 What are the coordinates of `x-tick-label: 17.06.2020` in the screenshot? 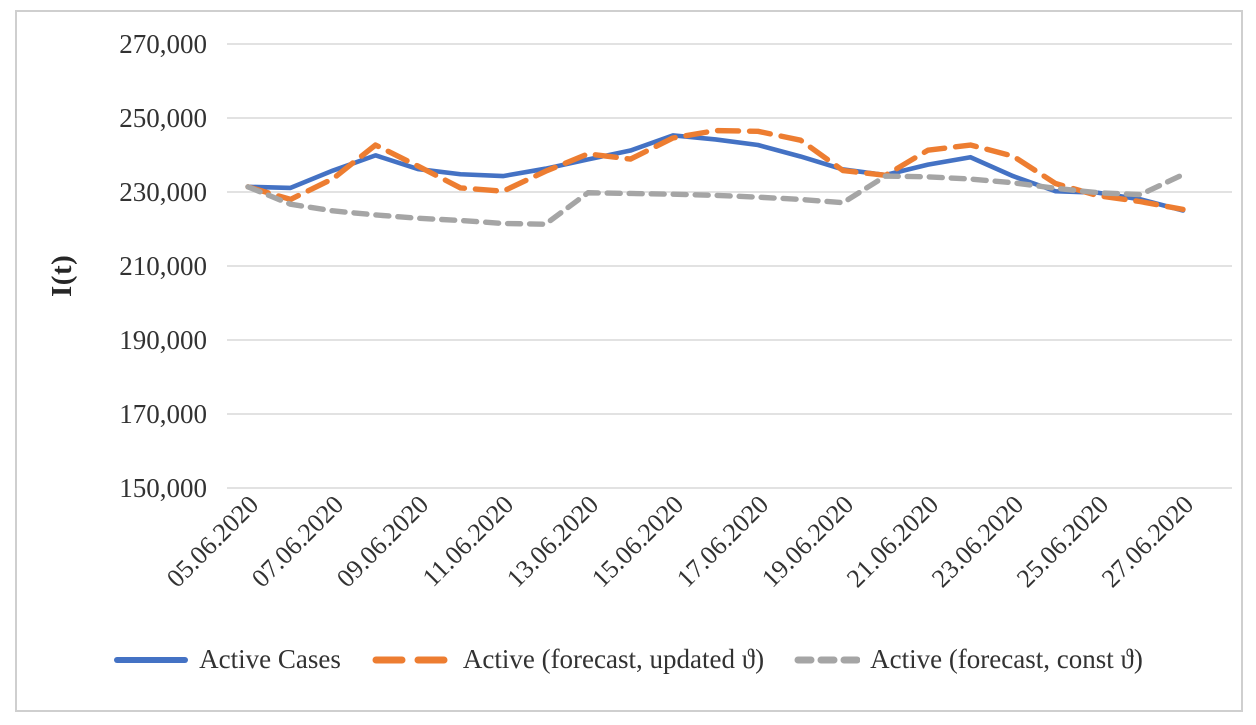 It's located at (722, 541).